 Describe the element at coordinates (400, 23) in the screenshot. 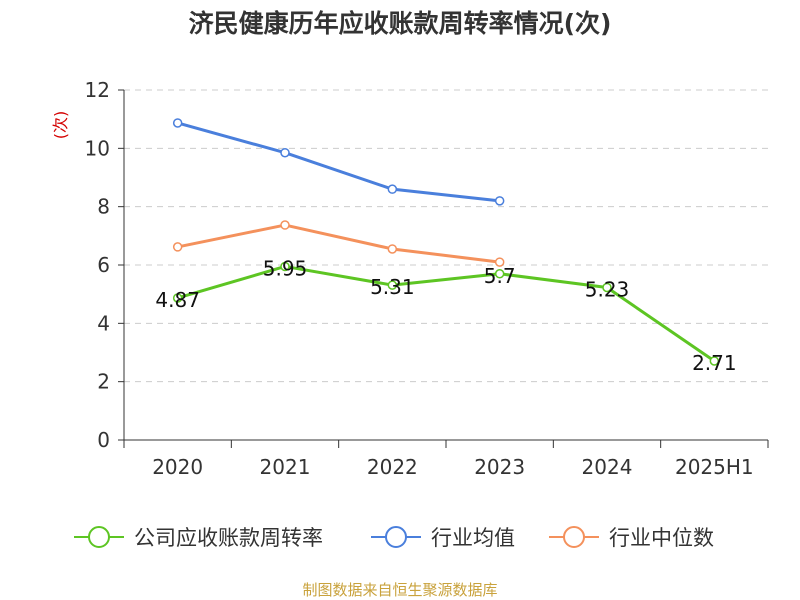

I see `chart-title: 济民健康历年应收账款周转率情况(次)` at that location.